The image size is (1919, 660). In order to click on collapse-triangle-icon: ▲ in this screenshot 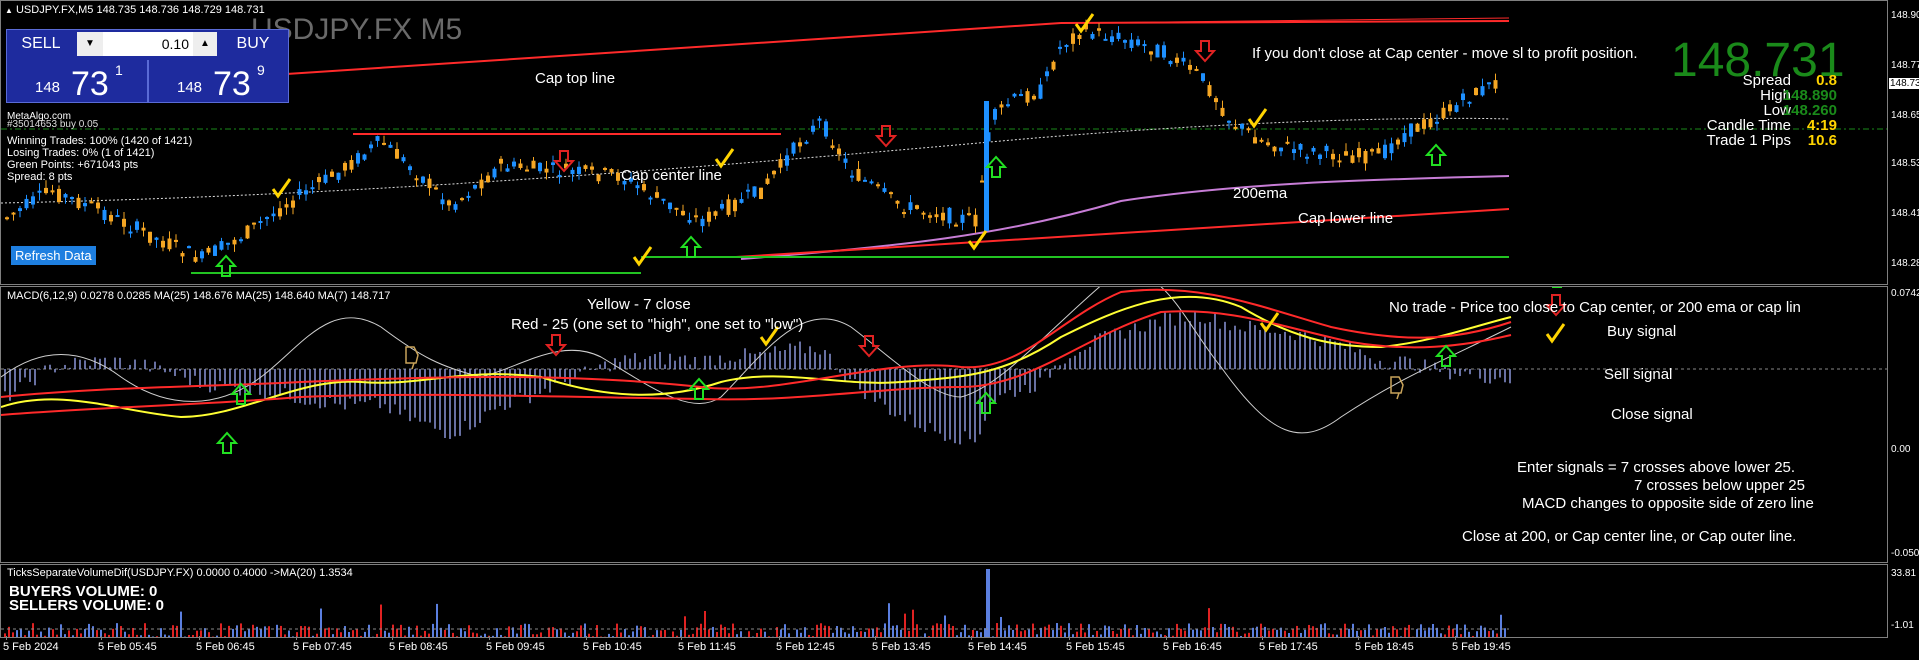, I will do `click(9, 10)`.